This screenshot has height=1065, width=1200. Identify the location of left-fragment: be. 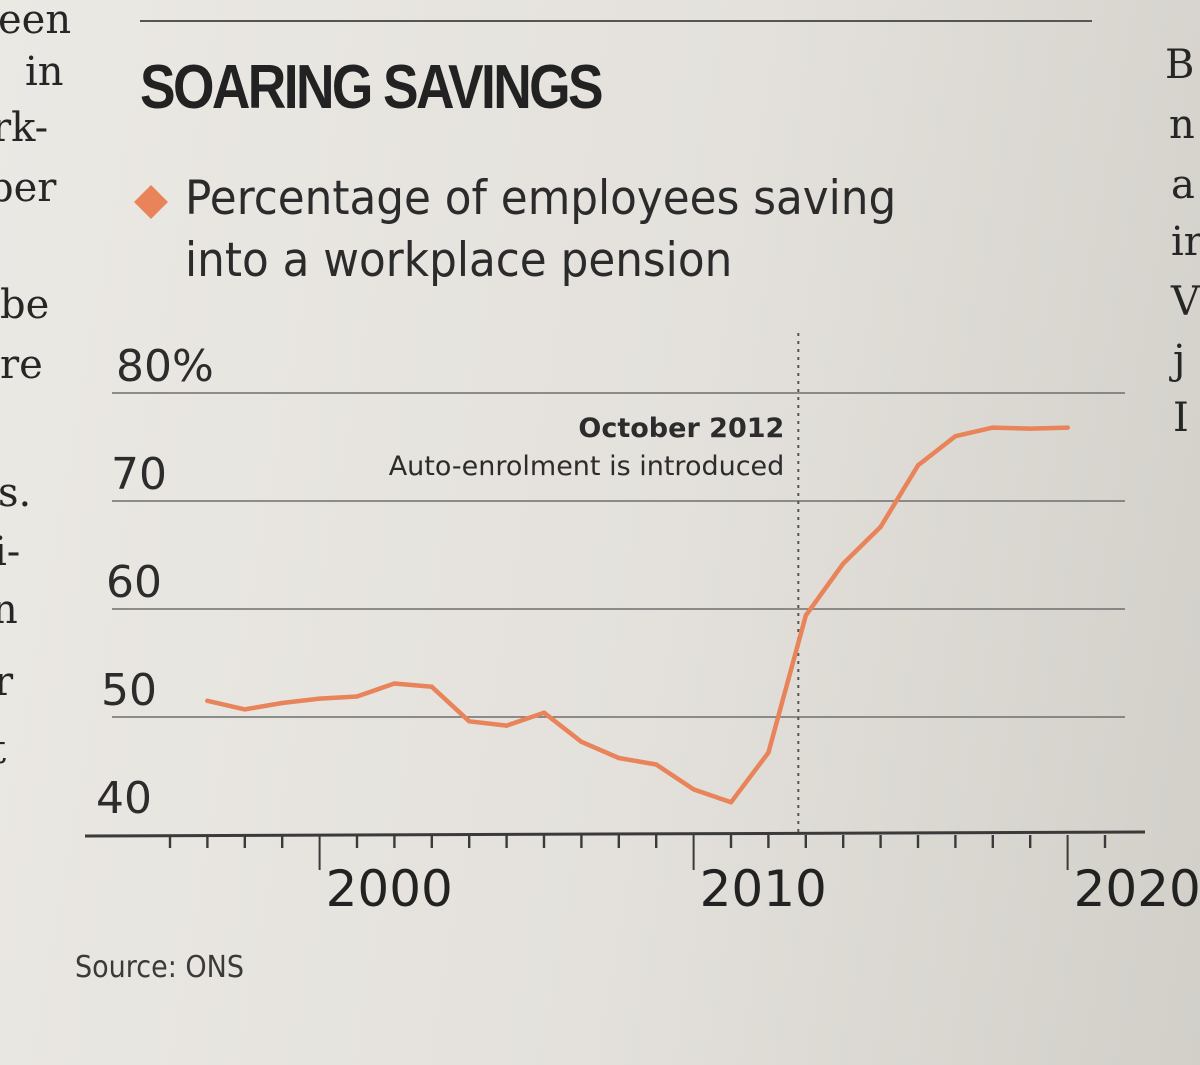
(25, 305).